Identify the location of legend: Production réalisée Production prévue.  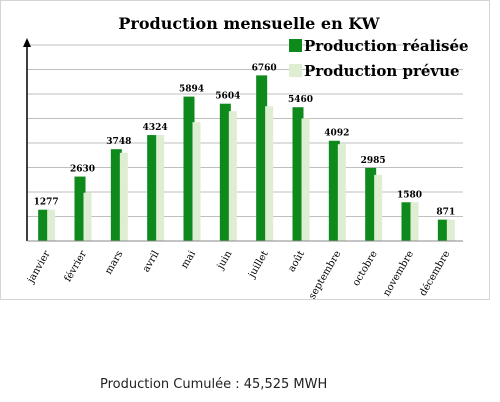
(379, 58).